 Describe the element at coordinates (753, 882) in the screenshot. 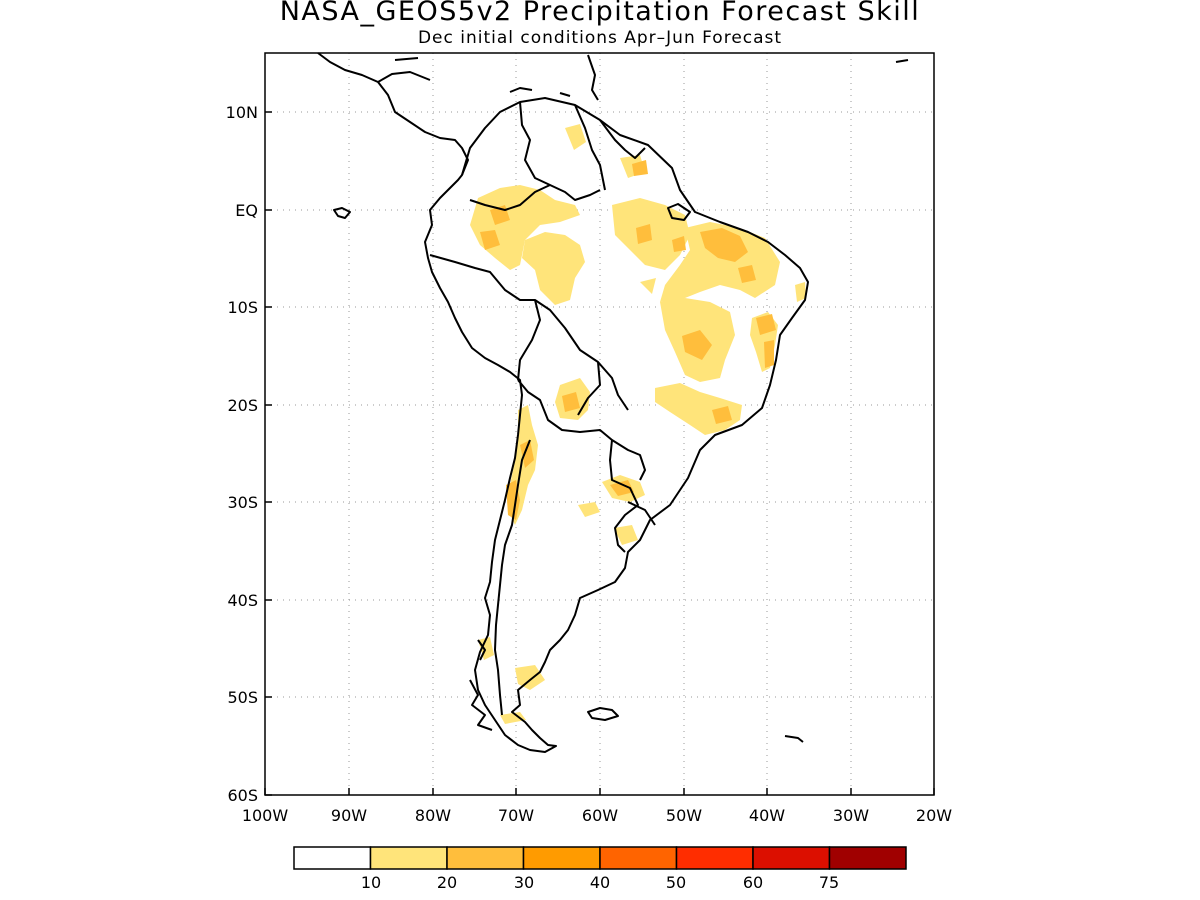

I see `colorbar-label: 60` at that location.